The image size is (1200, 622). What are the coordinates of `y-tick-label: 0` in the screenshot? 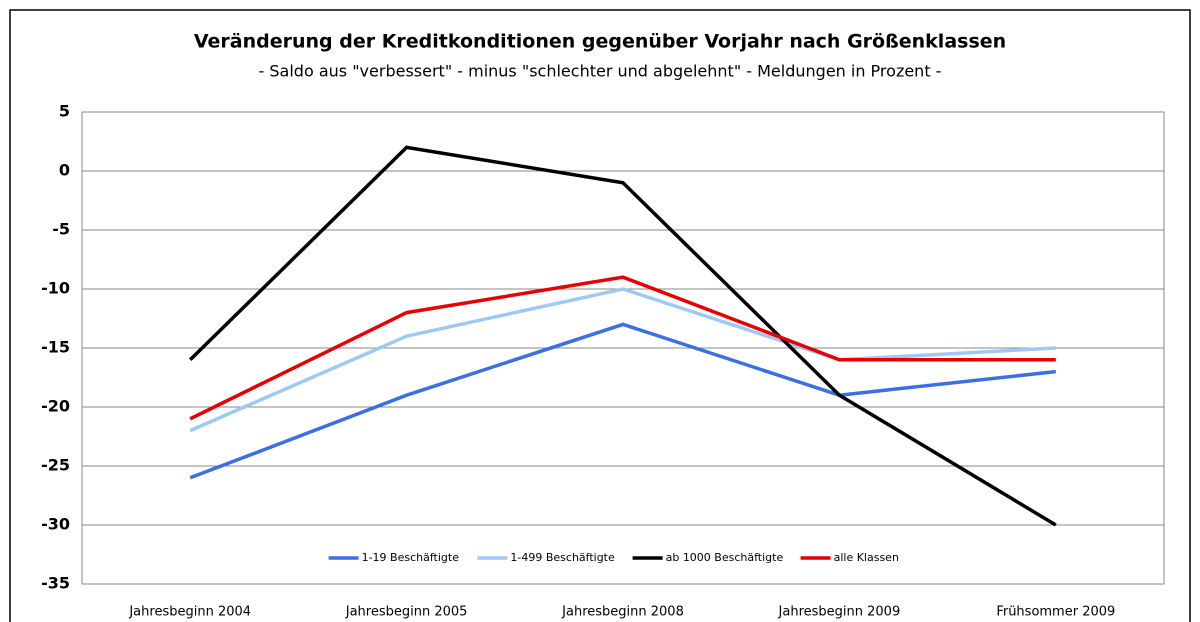 It's located at (64, 170).